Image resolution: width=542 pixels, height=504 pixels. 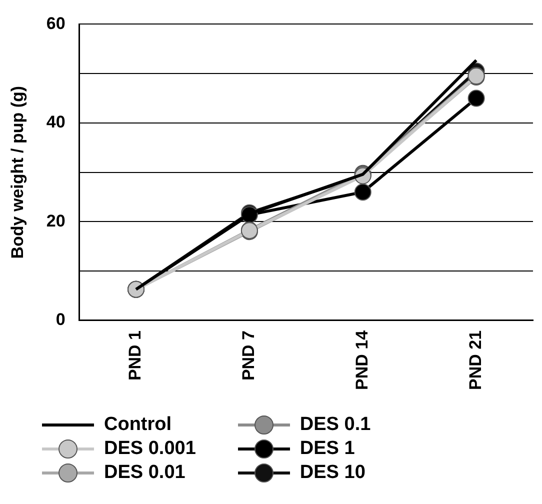 What do you see at coordinates (61, 320) in the screenshot?
I see `y-tick-label: 0` at bounding box center [61, 320].